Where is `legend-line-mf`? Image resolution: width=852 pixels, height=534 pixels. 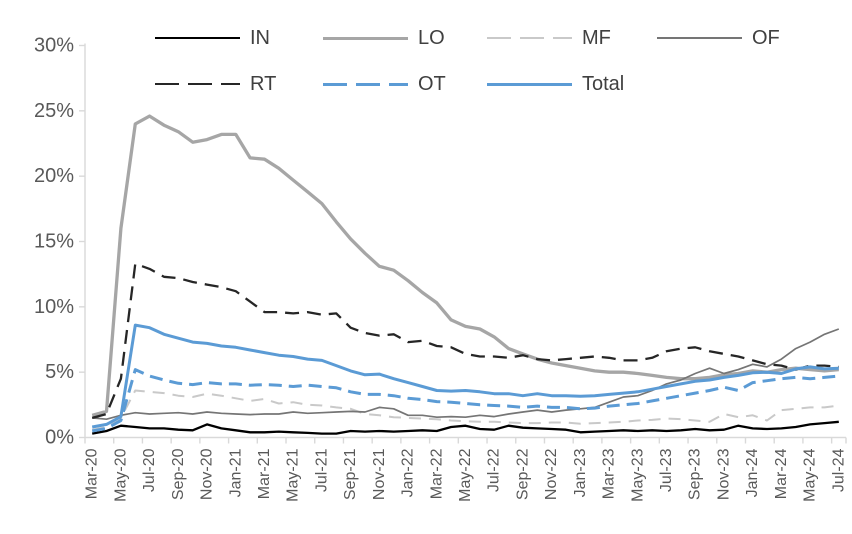 legend-line-mf is located at coordinates (529, 38).